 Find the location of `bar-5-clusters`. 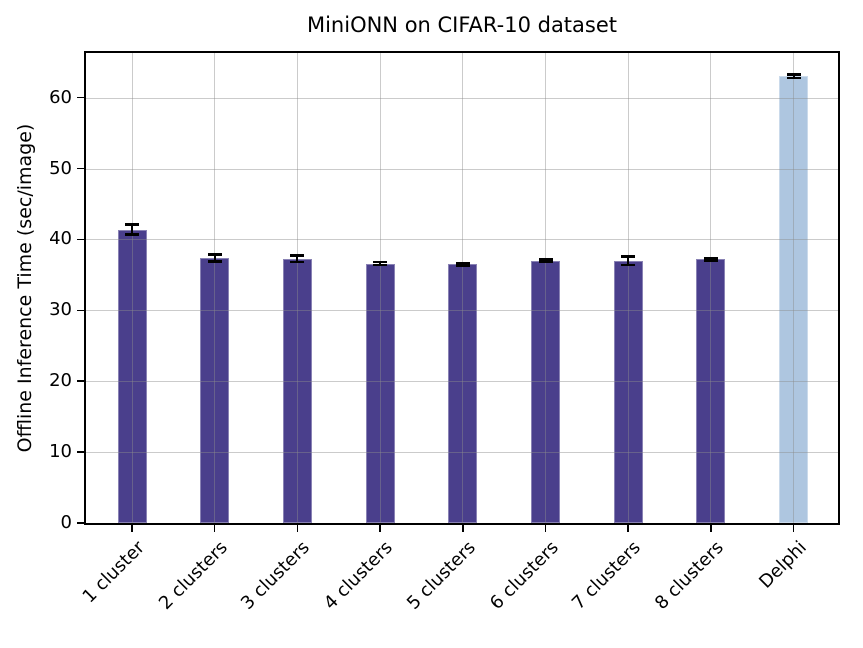

bar-5-clusters is located at coordinates (463, 393).